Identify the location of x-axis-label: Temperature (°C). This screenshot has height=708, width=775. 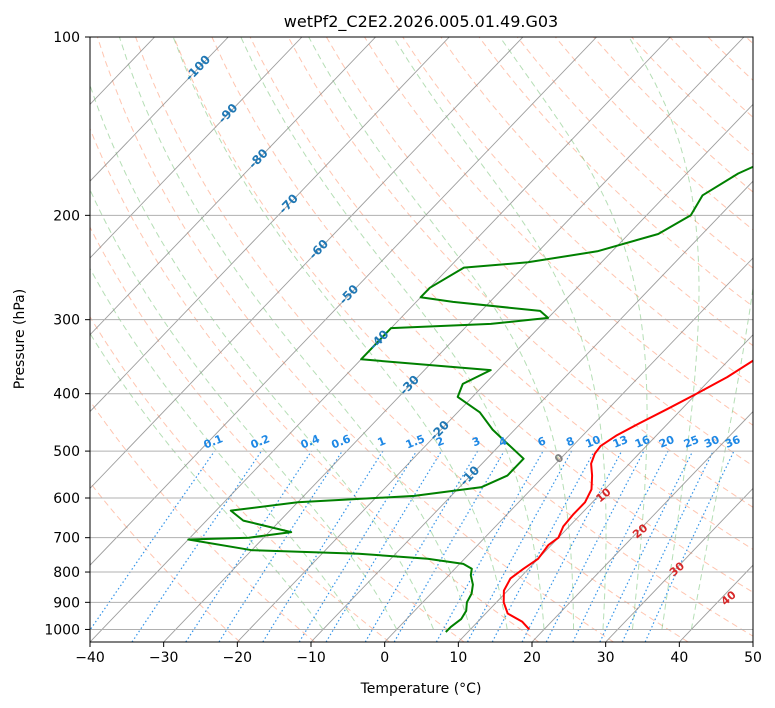
(421, 689).